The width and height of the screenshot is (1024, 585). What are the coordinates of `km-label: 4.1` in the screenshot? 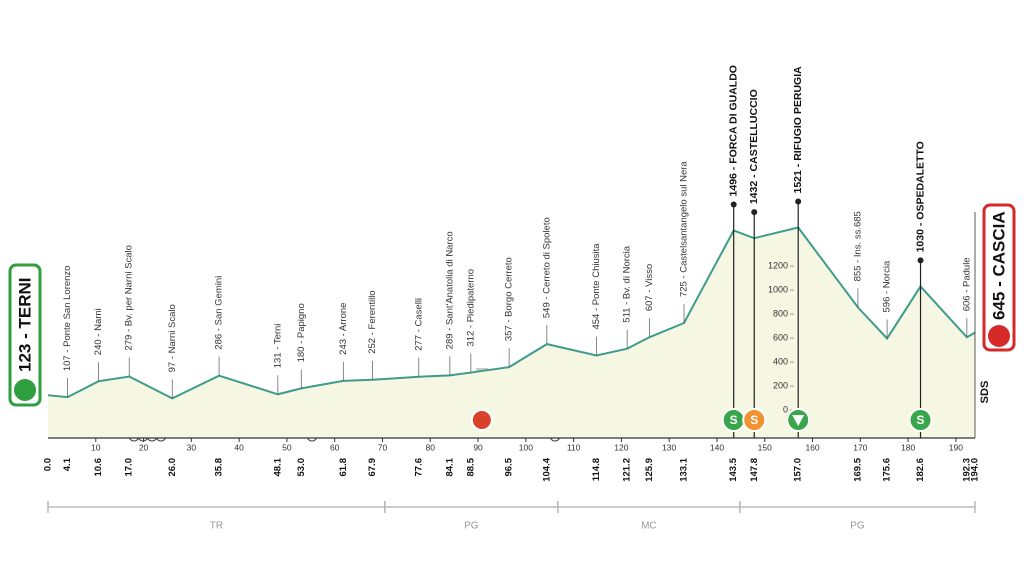 It's located at (67, 464).